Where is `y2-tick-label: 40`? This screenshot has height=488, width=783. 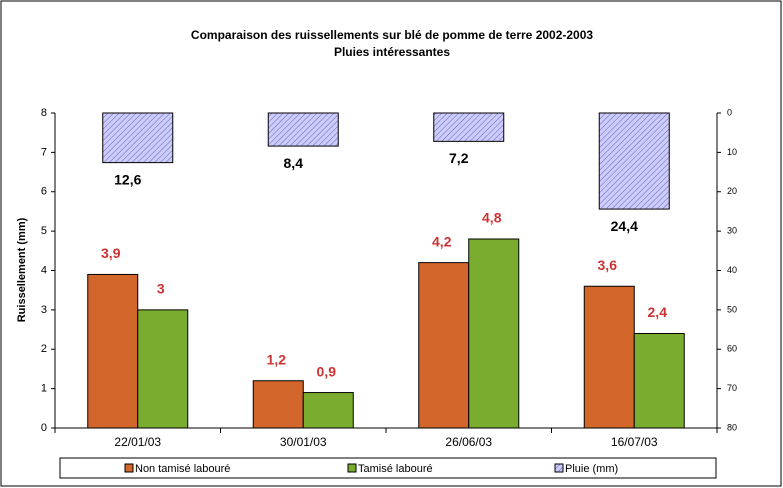 y2-tick-label: 40 is located at coordinates (732, 270).